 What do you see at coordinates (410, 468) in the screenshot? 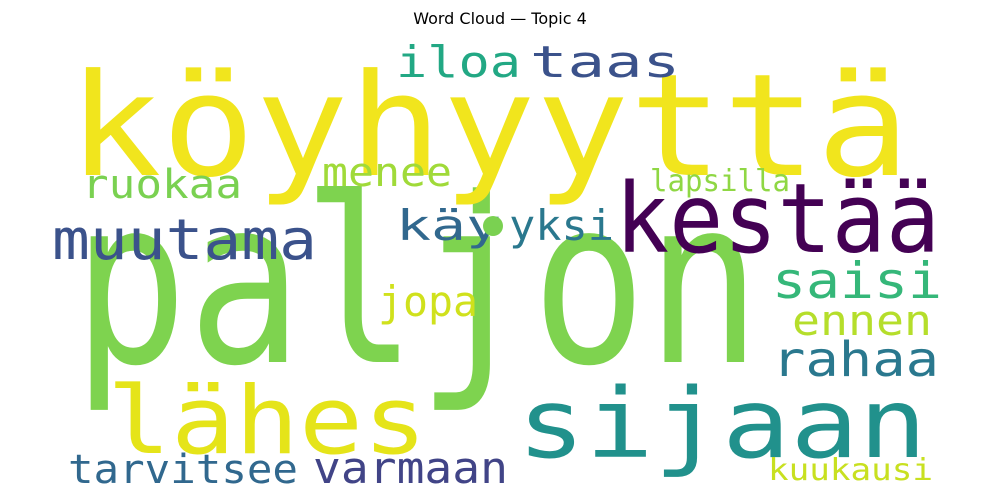
I see `word-varmaan: varmaan` at bounding box center [410, 468].